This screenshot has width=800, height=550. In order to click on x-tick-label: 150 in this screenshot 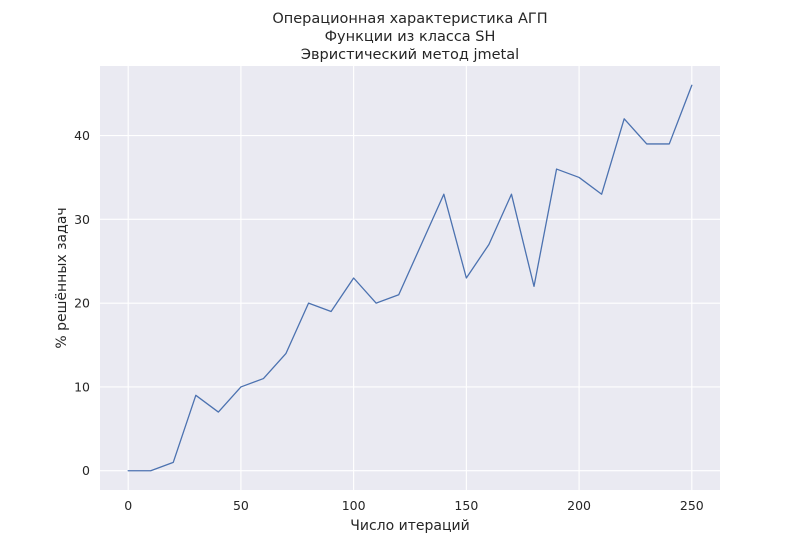, I will do `click(466, 505)`.